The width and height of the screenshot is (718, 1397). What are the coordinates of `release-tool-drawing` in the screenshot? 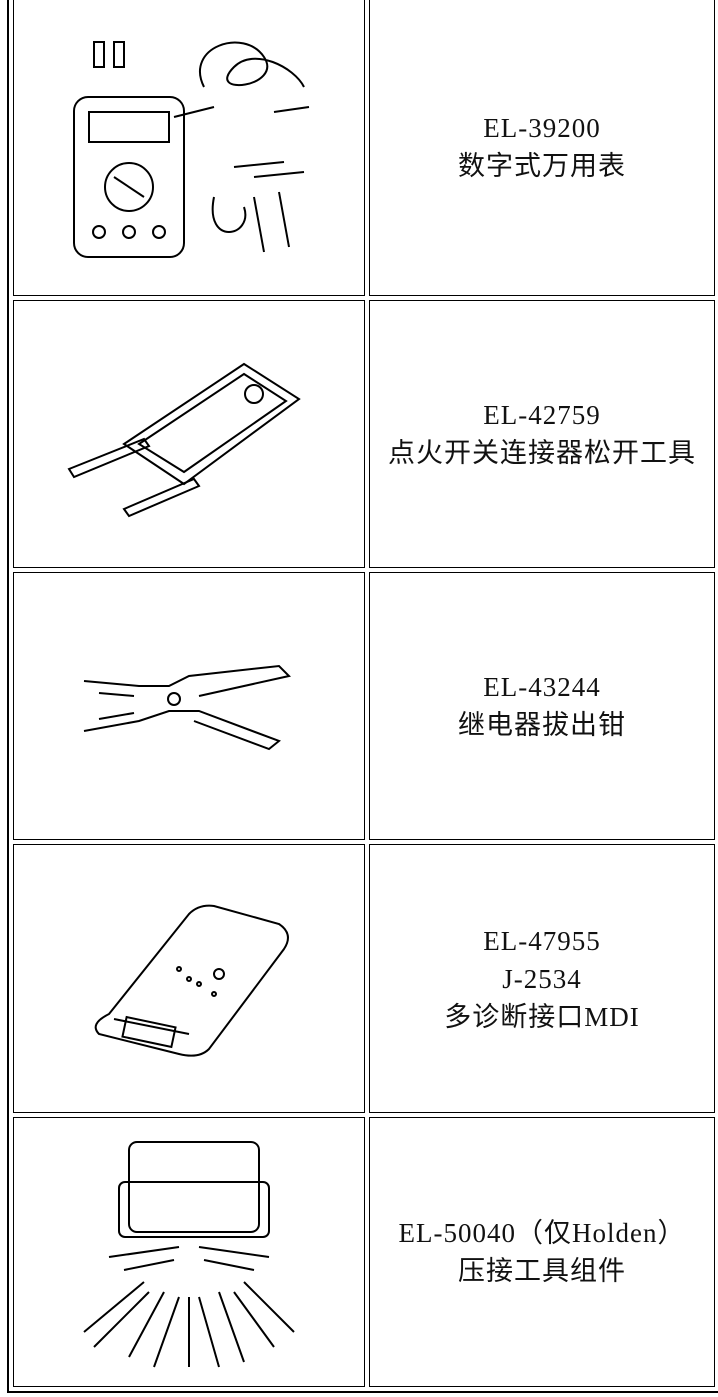 It's located at (184, 440).